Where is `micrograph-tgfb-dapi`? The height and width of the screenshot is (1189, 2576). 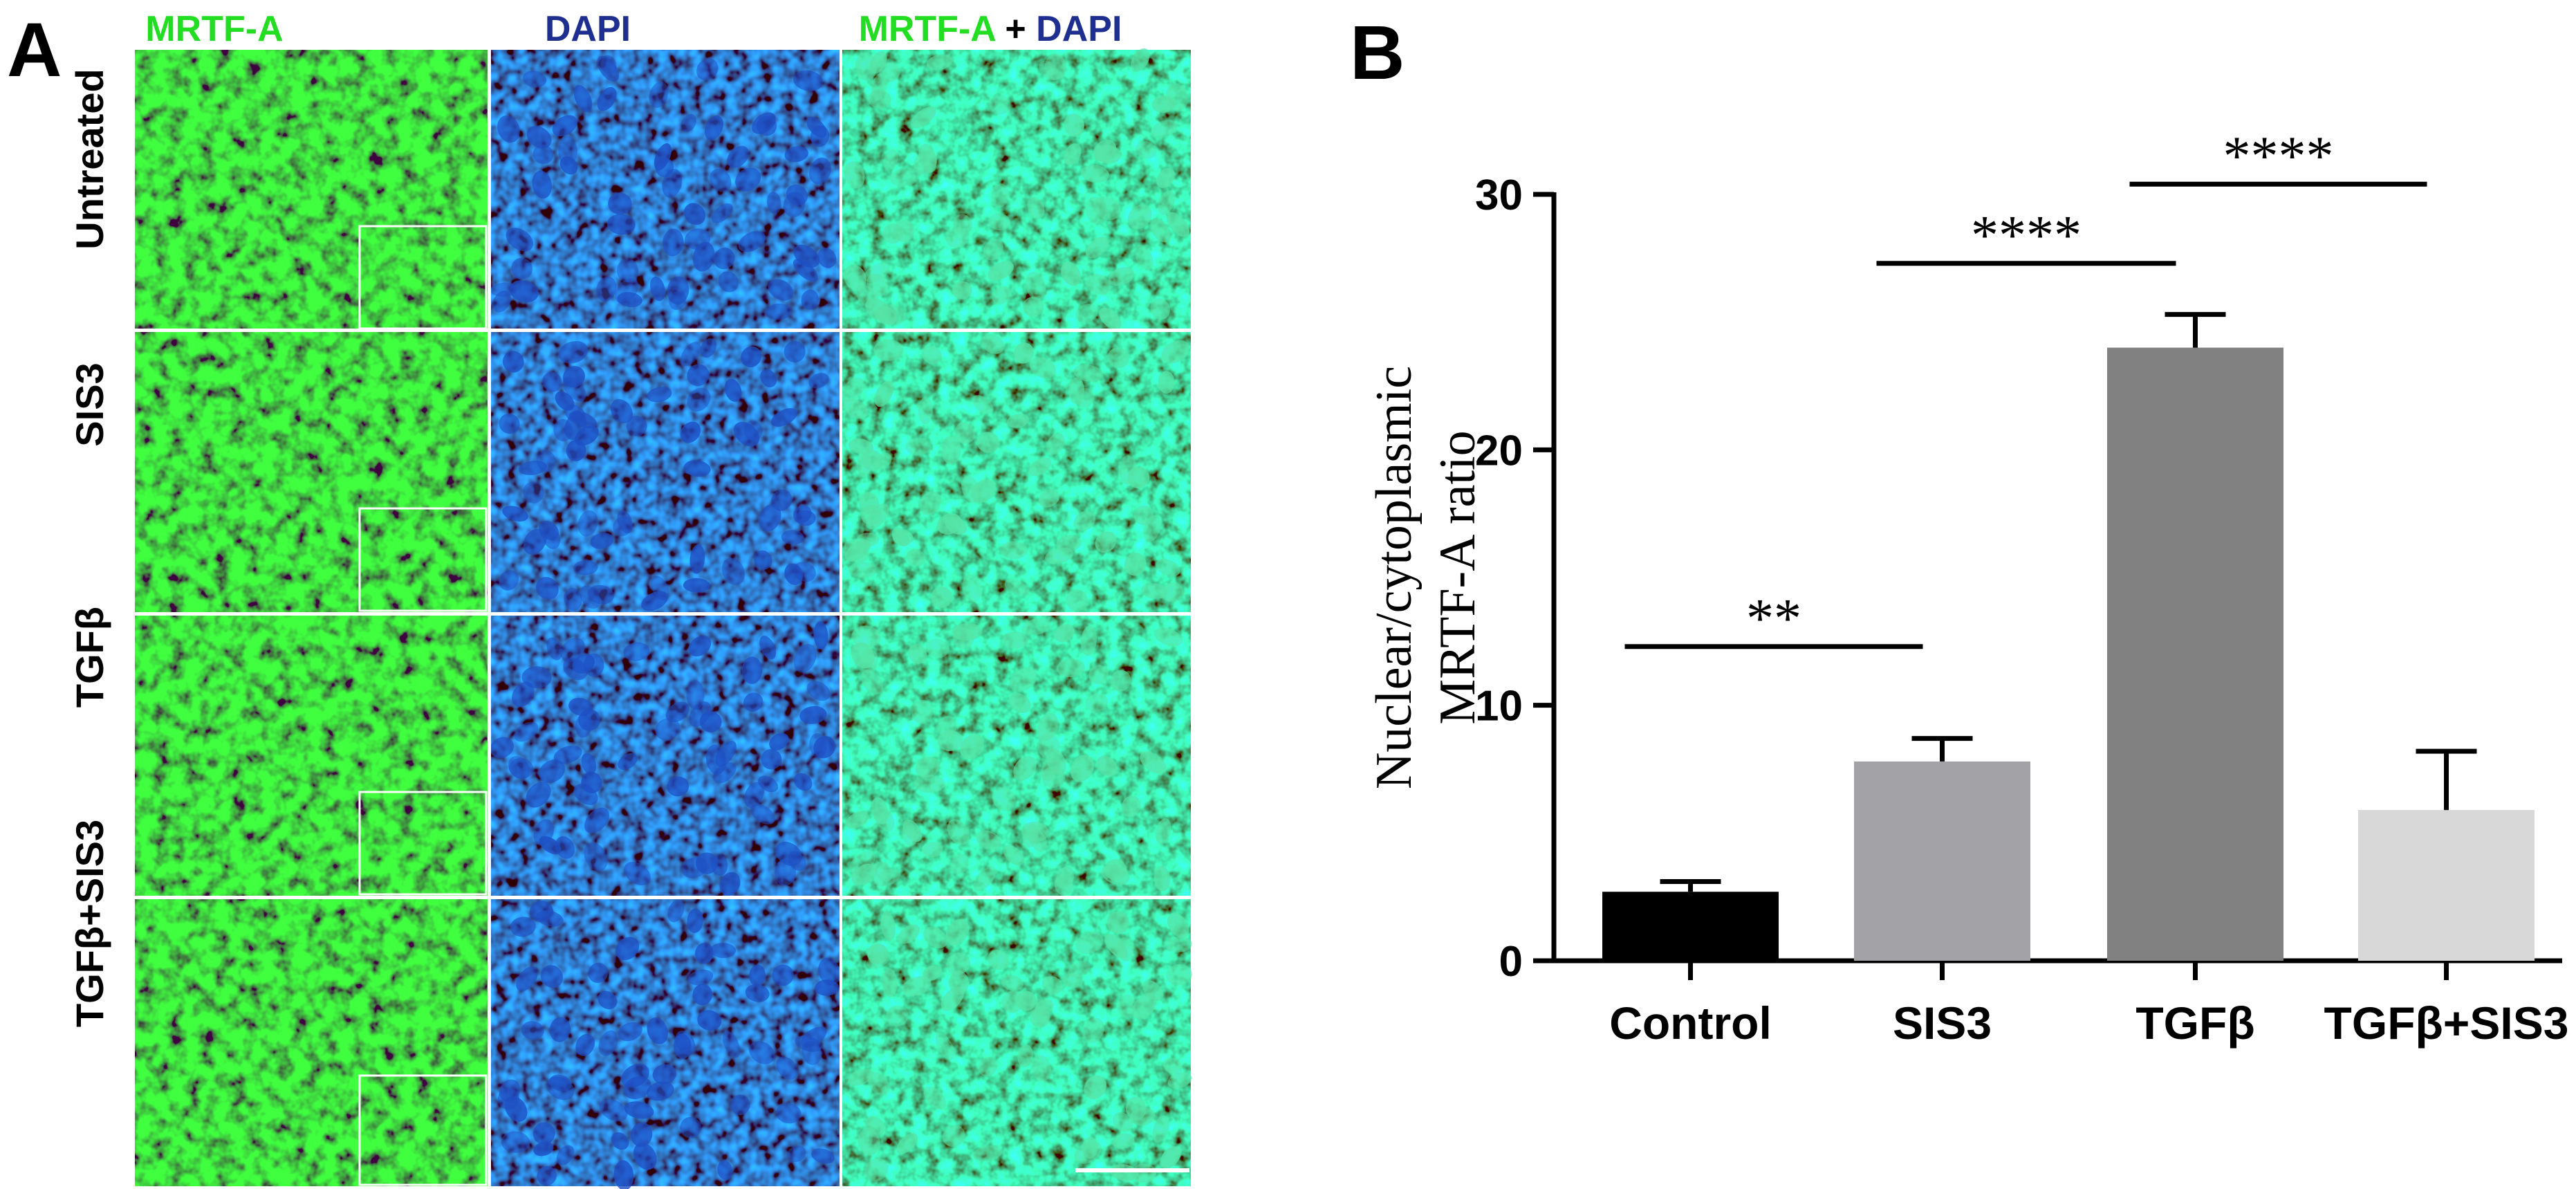 micrograph-tgfb-dapi is located at coordinates (665, 756).